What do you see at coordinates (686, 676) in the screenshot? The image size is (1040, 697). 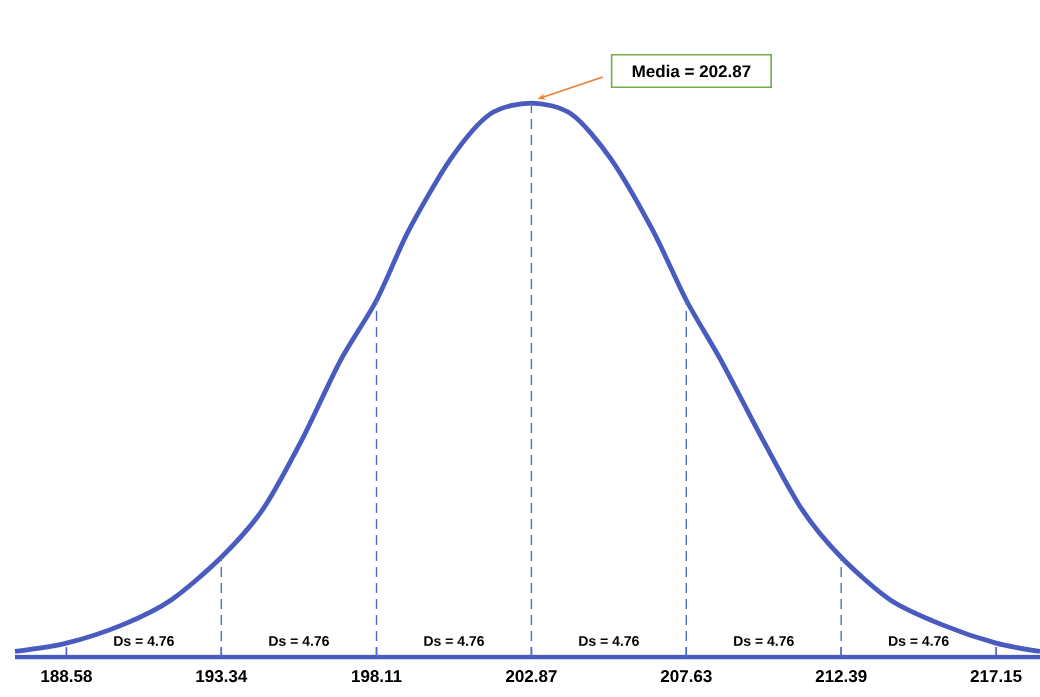 I see `x-tick-label: 207.63` at bounding box center [686, 676].